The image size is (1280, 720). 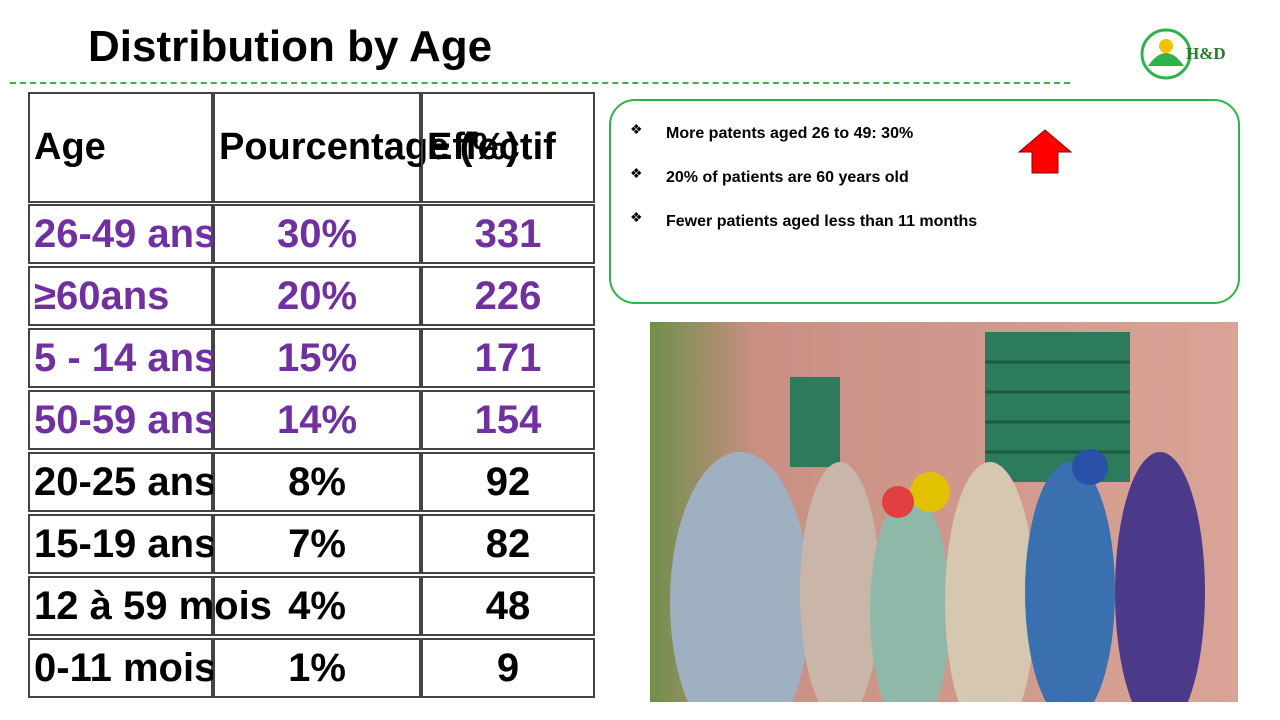 What do you see at coordinates (508, 147) in the screenshot?
I see `header-cell: Effectif` at bounding box center [508, 147].